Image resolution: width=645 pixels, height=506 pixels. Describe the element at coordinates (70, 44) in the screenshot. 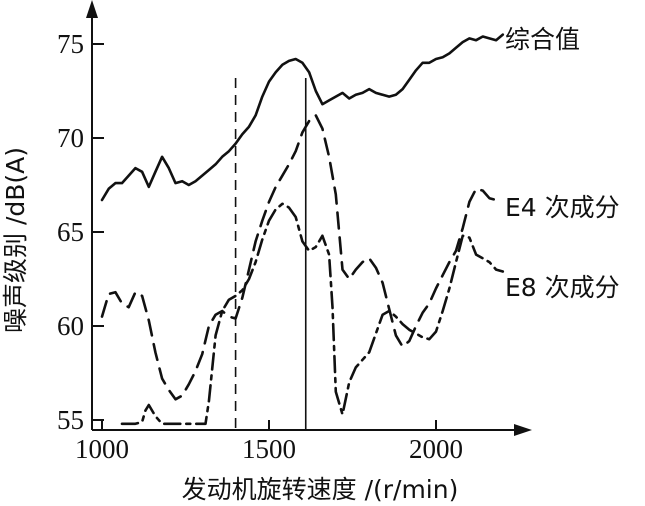

I see `y-tick-label: 75` at that location.